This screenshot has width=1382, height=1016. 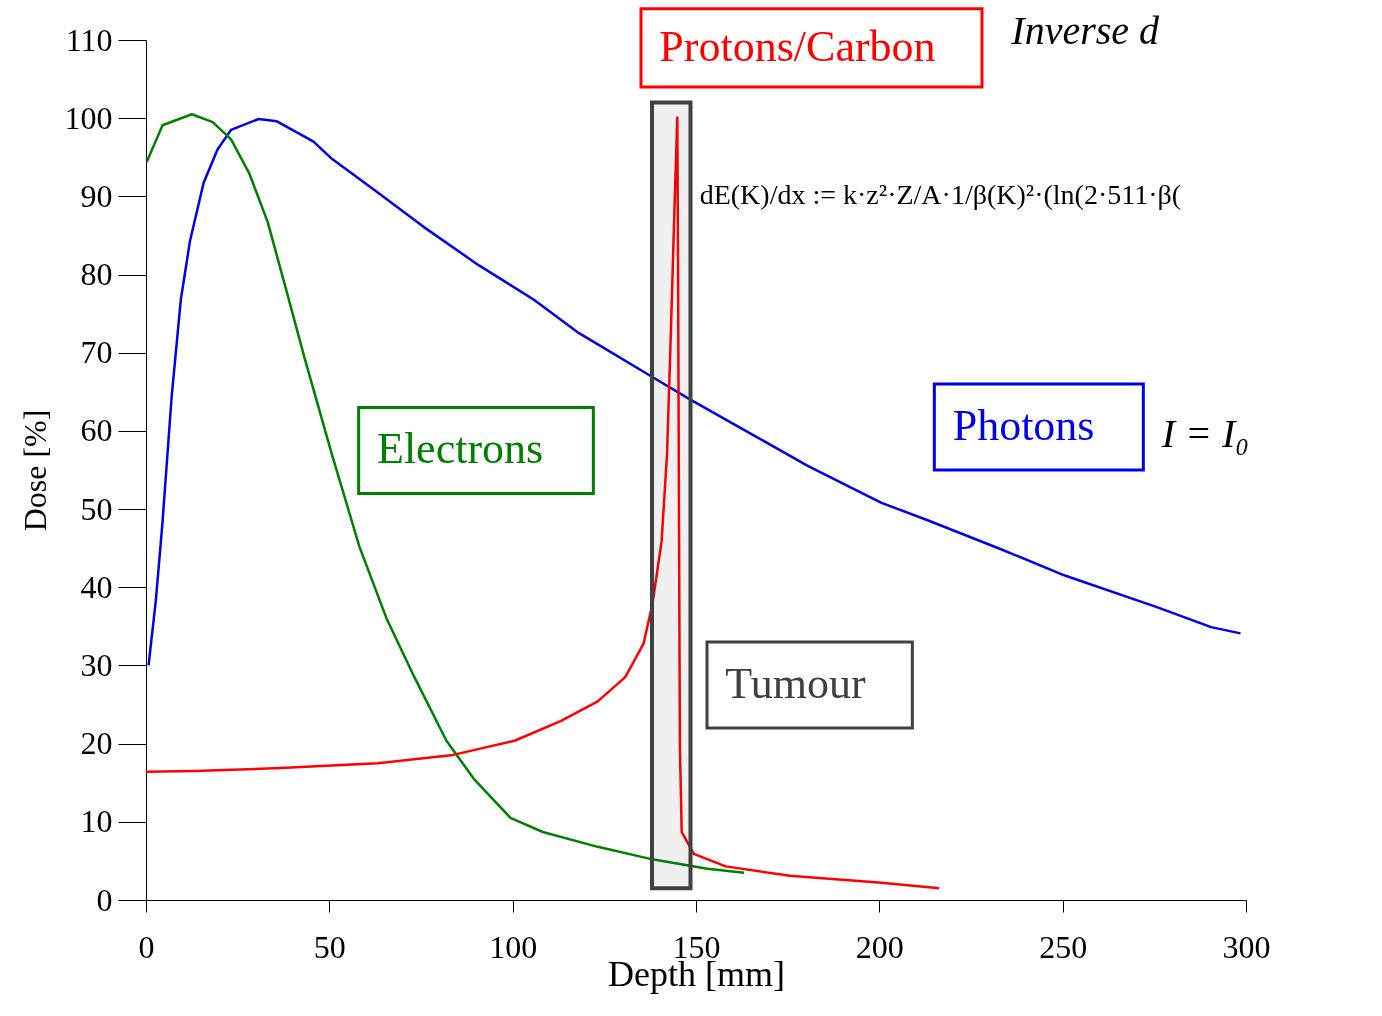 I want to click on series-label: Photons, so click(x=1023, y=425).